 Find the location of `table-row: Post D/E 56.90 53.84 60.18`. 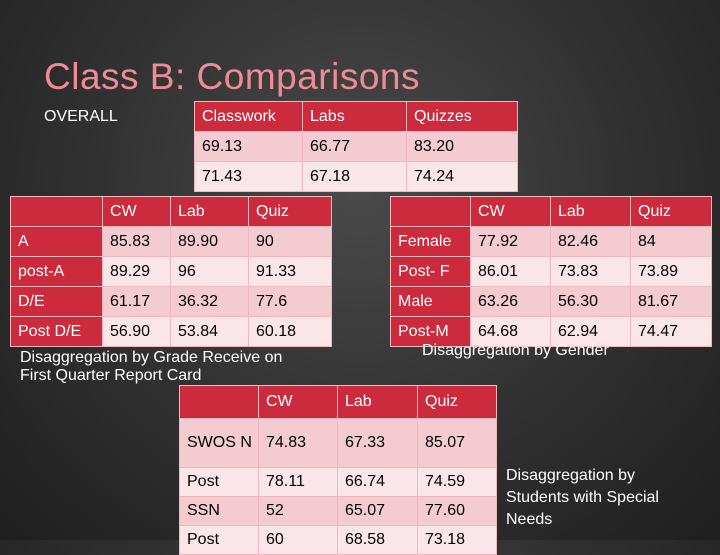

table-row: Post D/E 56.90 53.84 60.18 is located at coordinates (171, 331).